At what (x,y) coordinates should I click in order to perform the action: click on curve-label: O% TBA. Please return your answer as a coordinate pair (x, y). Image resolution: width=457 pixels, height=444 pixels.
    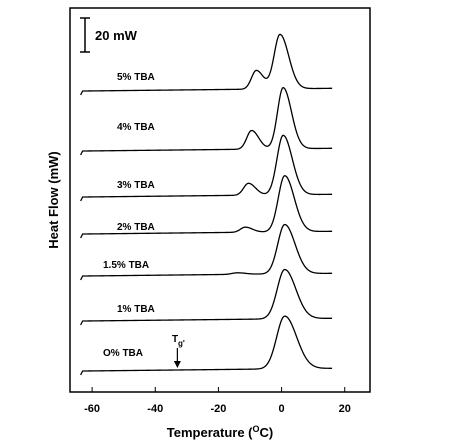
    Looking at the image, I should click on (123, 353).